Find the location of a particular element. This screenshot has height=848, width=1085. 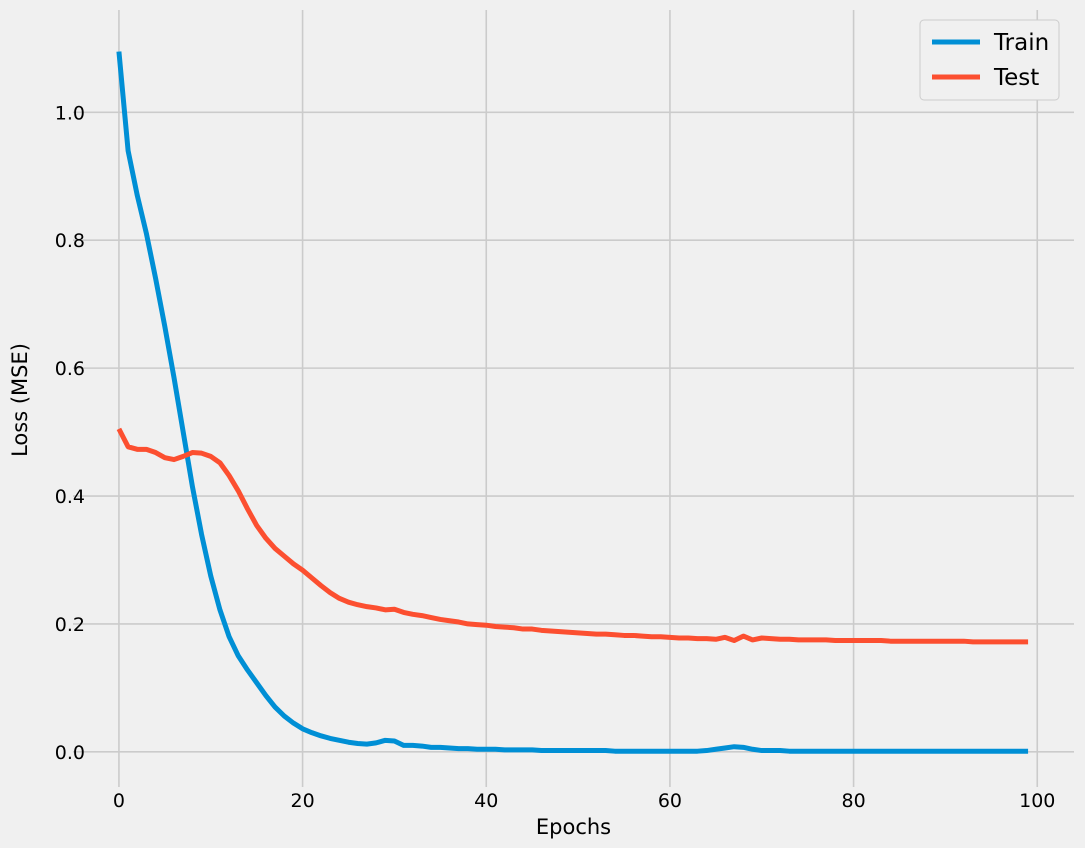

x-tick-label: 20 is located at coordinates (302, 801).